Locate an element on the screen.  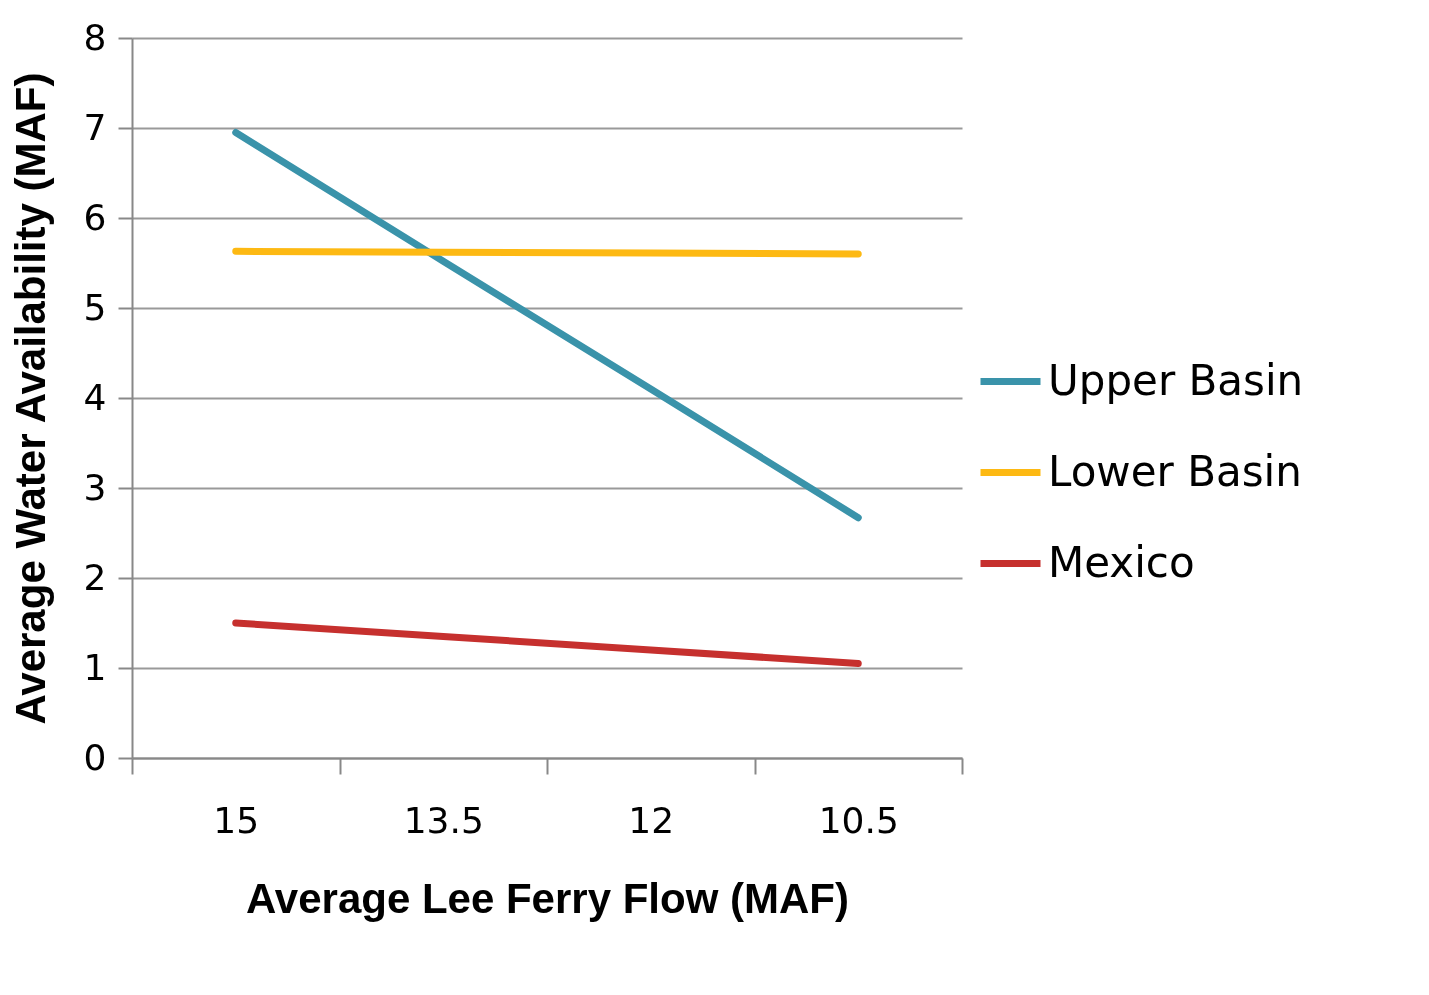
y-tick-label: 3 is located at coordinates (95, 487).